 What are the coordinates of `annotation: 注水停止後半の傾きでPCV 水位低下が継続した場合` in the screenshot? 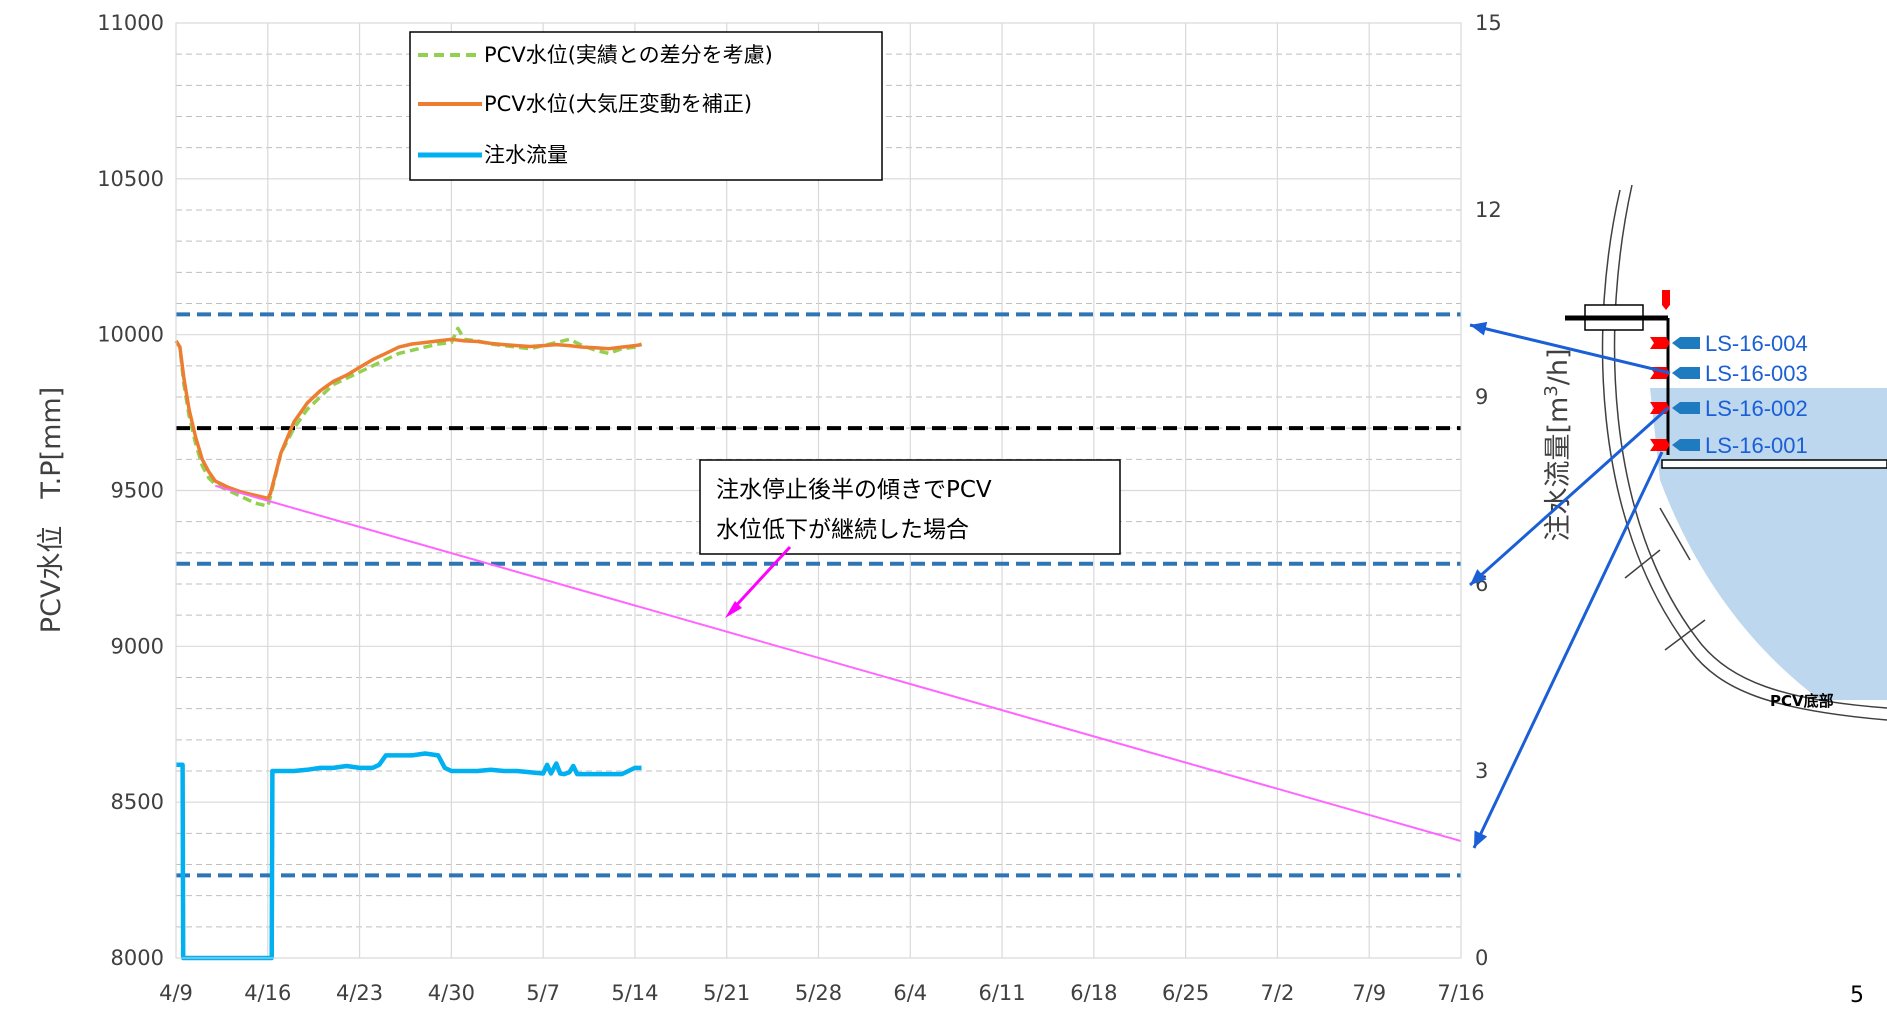 It's located at (910, 538).